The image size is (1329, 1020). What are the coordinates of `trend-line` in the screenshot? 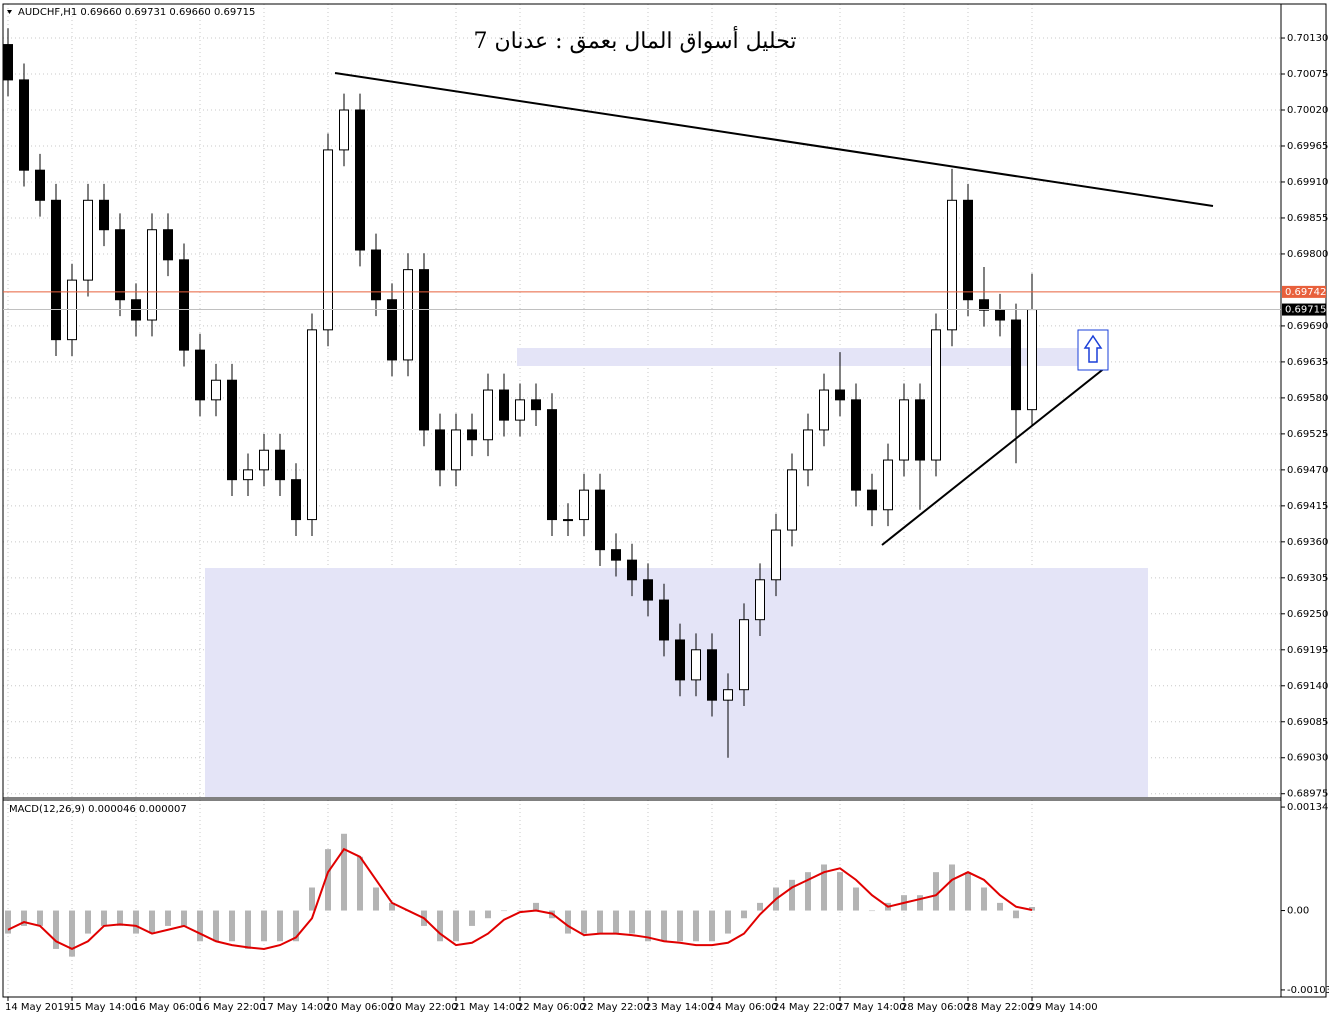 It's located at (774, 139).